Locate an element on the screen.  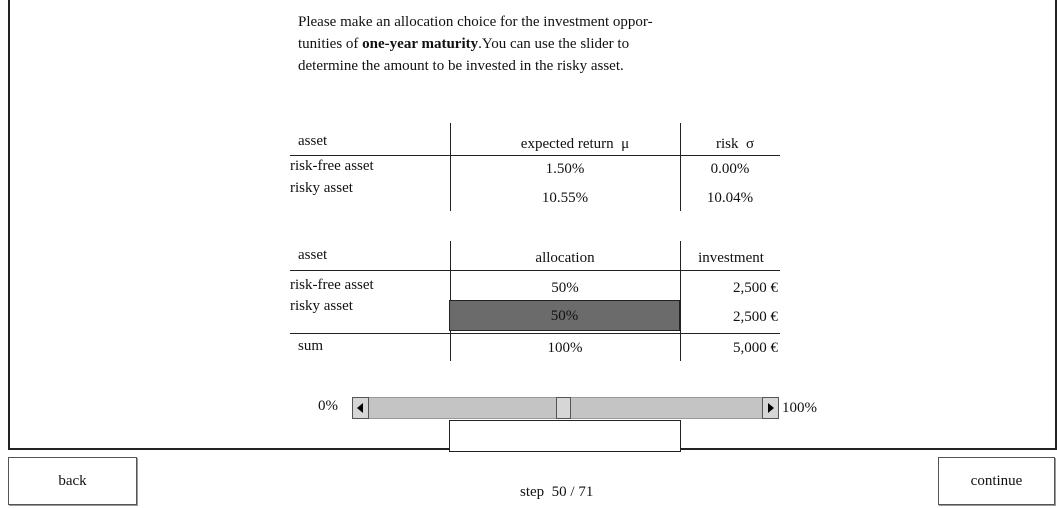
cell: 5,000 € is located at coordinates (755, 348).